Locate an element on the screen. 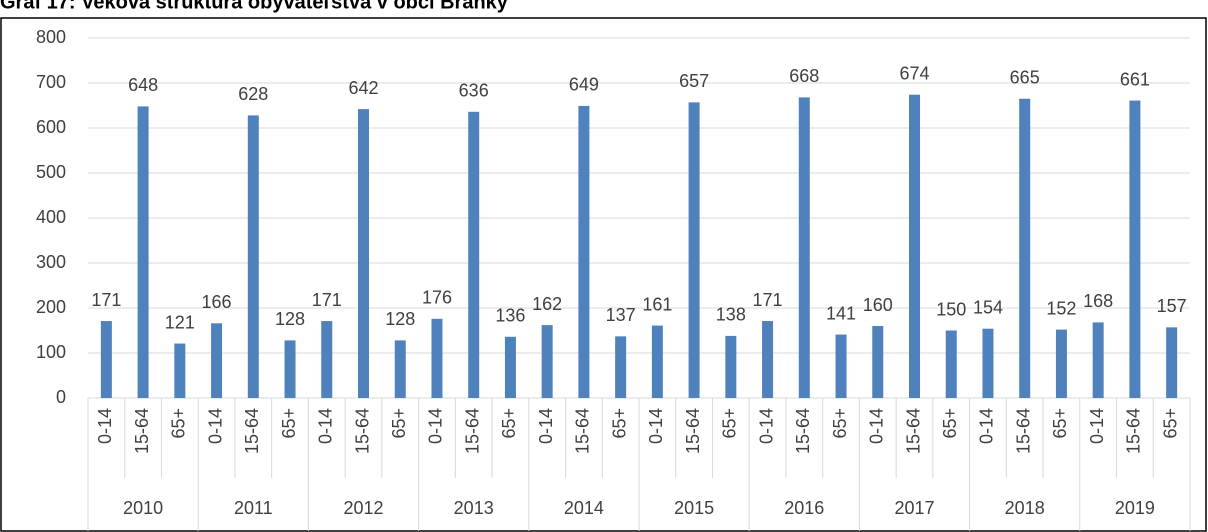  data-label: 160 is located at coordinates (878, 305).